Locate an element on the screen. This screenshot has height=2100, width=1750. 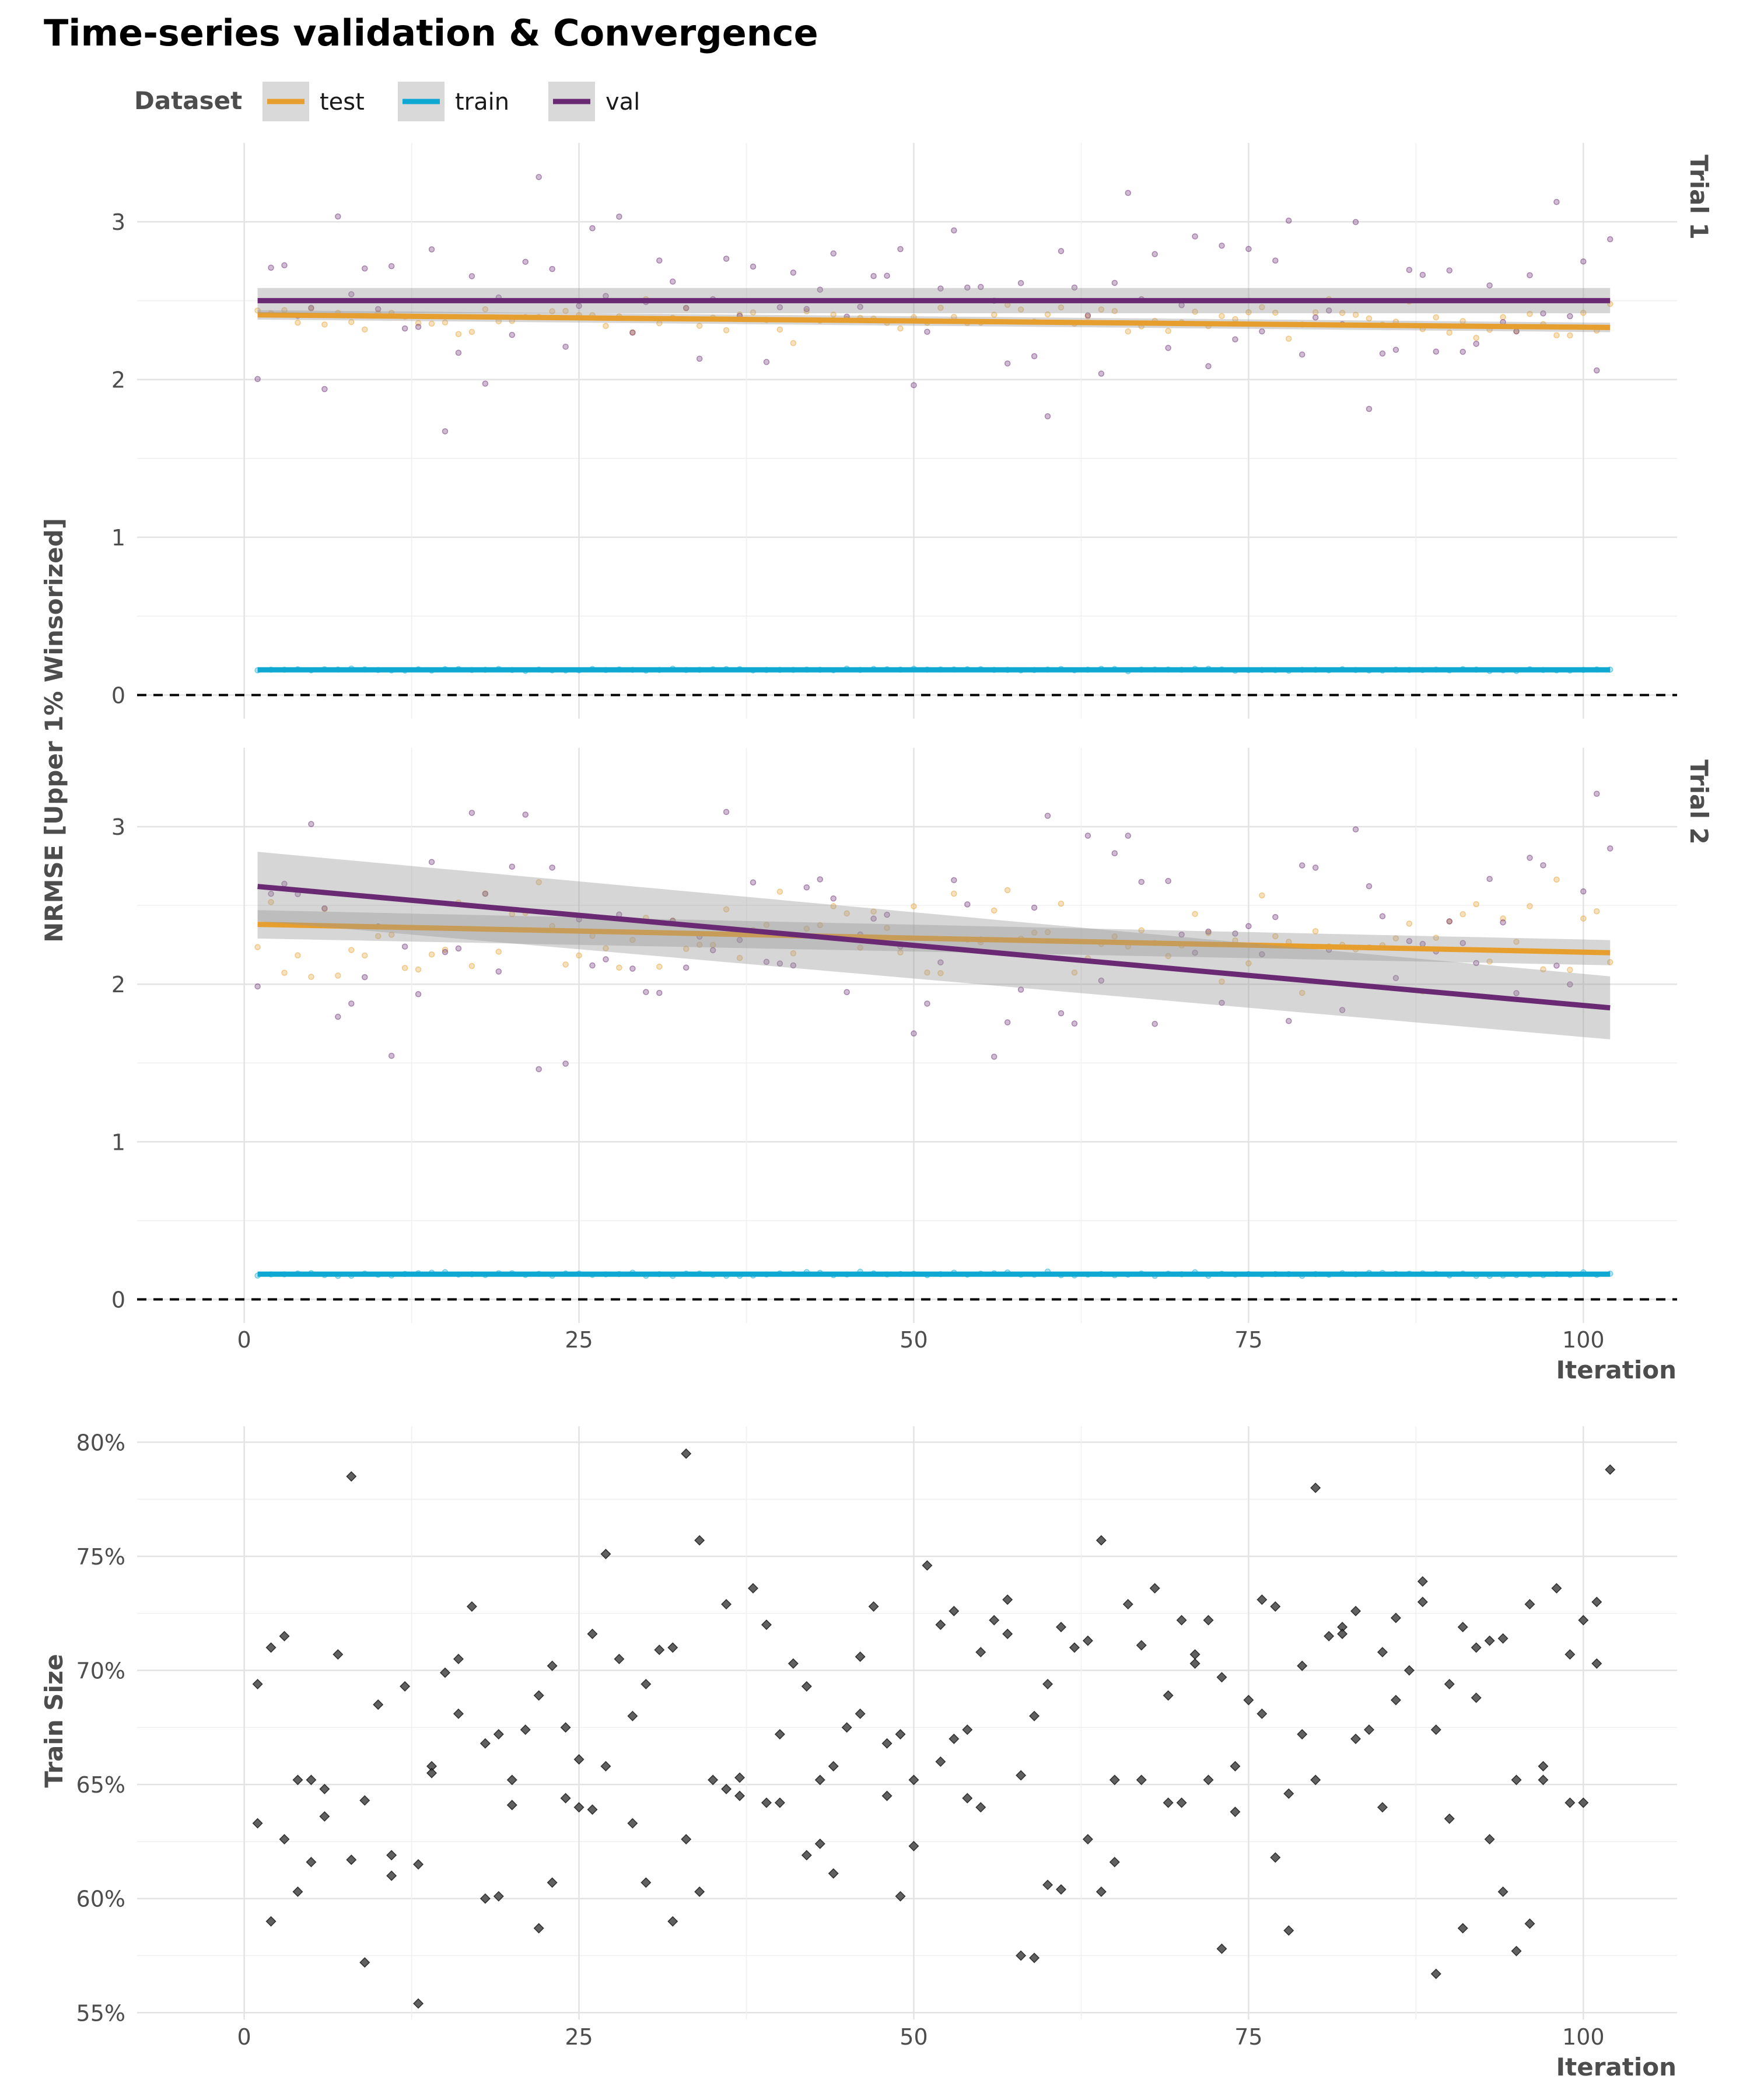
legend-entry-train: train is located at coordinates (453, 101).